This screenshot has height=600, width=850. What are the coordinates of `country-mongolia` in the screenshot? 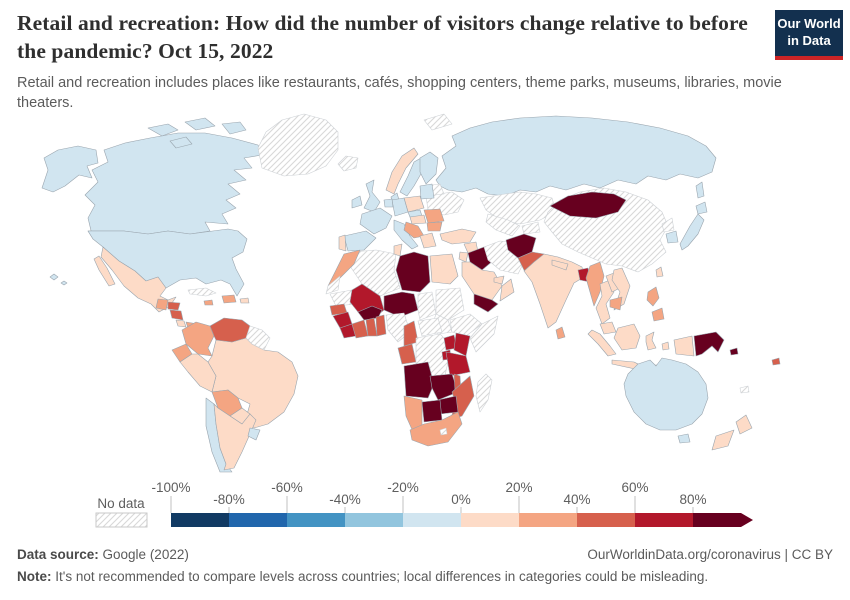 It's located at (588, 205).